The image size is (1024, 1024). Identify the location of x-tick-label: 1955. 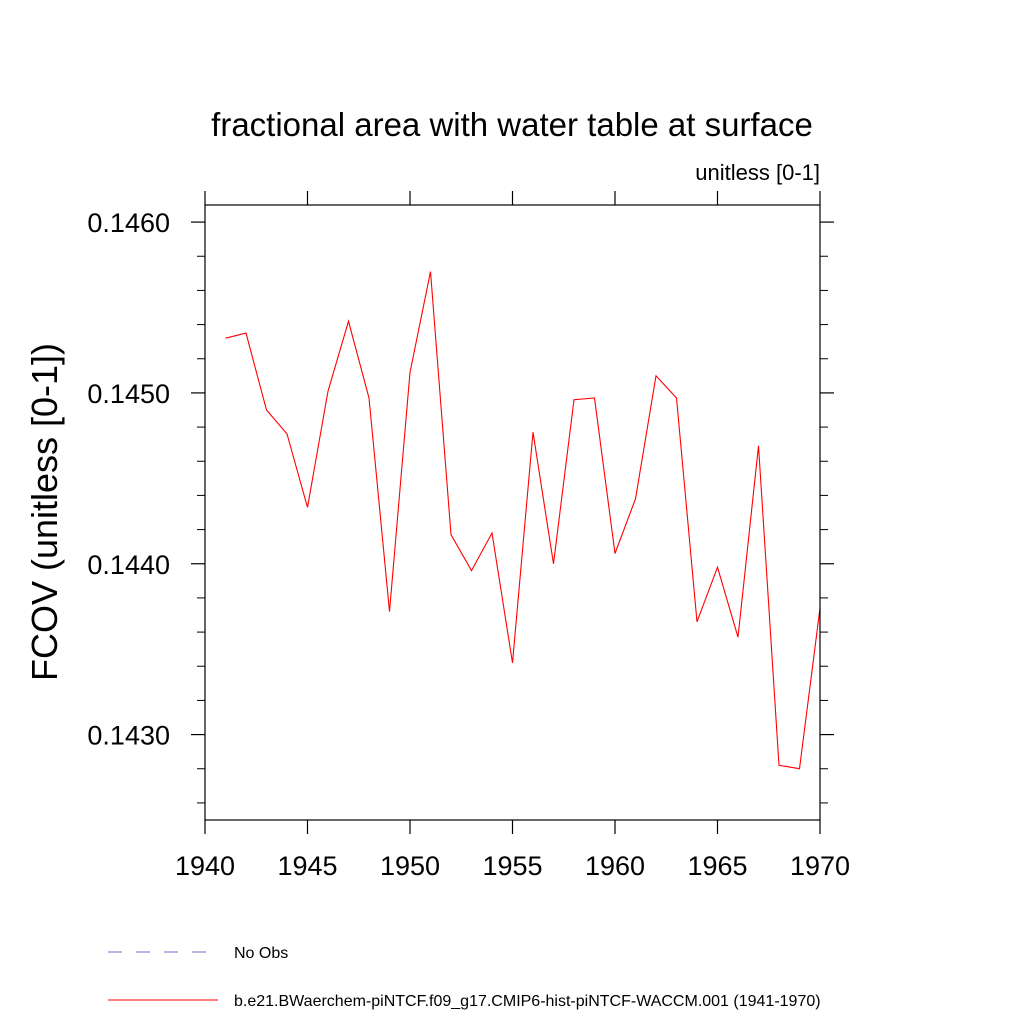
(512, 866).